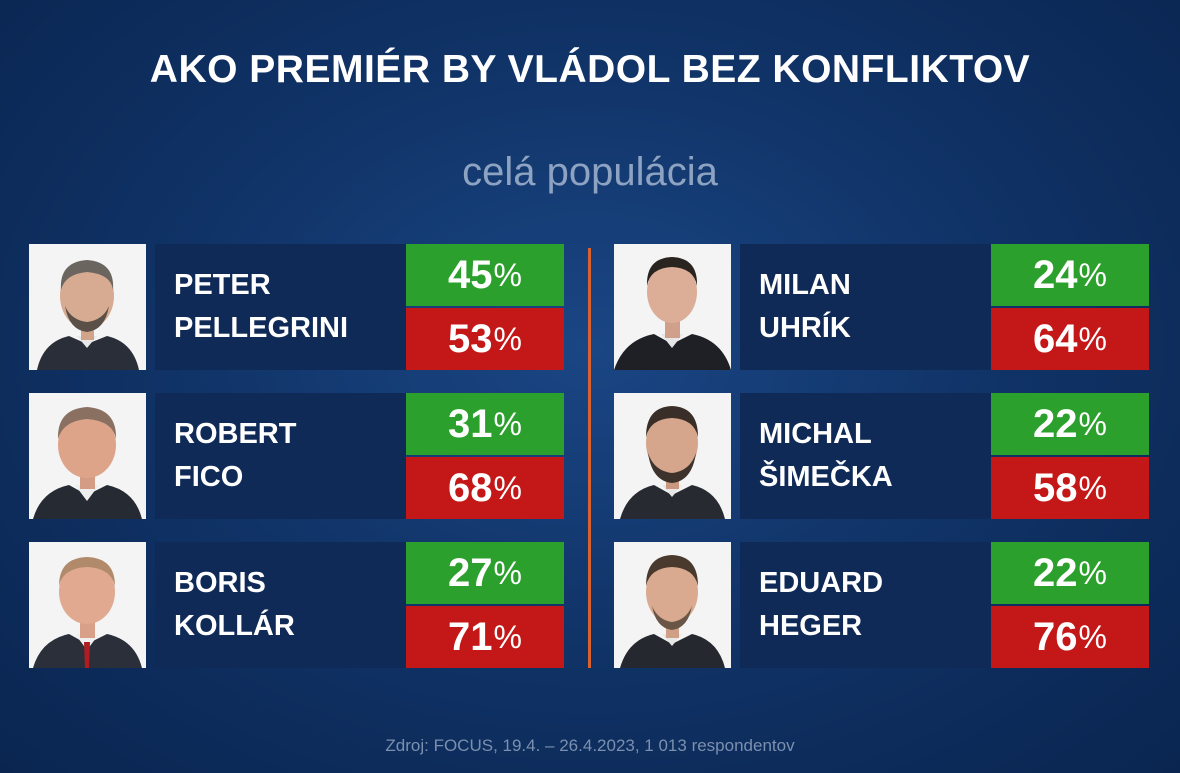  Describe the element at coordinates (280, 456) in the screenshot. I see `candidate-name: ROBERT FICO` at that location.